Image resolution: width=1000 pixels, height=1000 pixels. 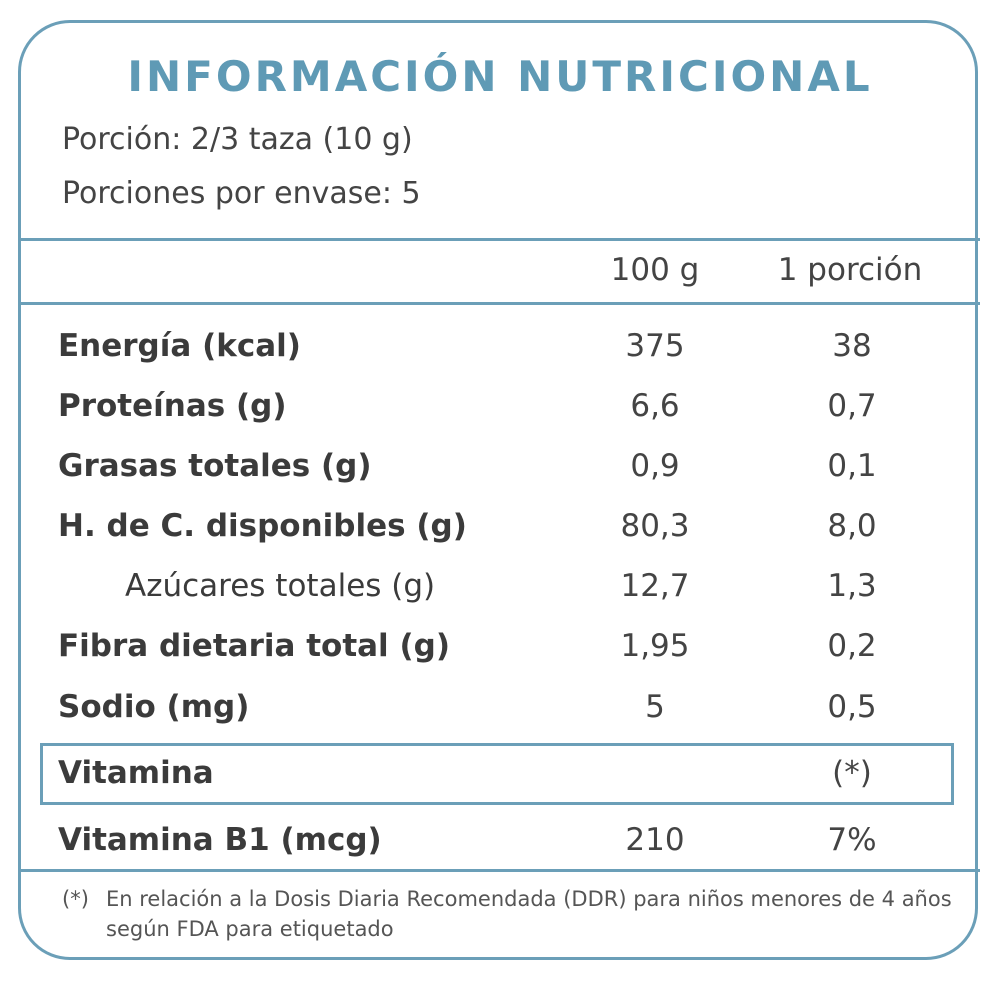 I want to click on vitamin-row: Vitamina B1 (mcg) 210 7%, so click(x=500, y=842).